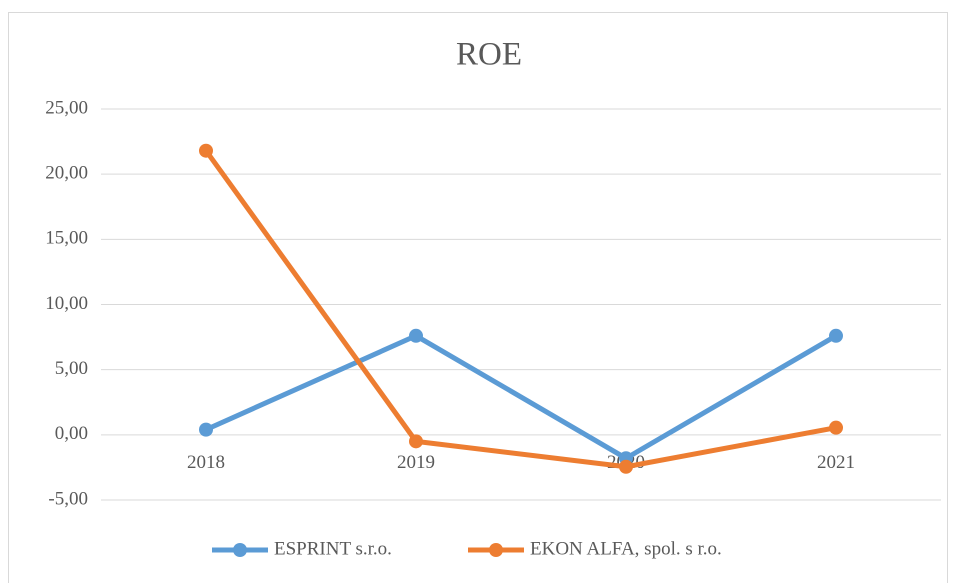  Describe the element at coordinates (66, 303) in the screenshot. I see `y-tick-label: 10,00` at that location.